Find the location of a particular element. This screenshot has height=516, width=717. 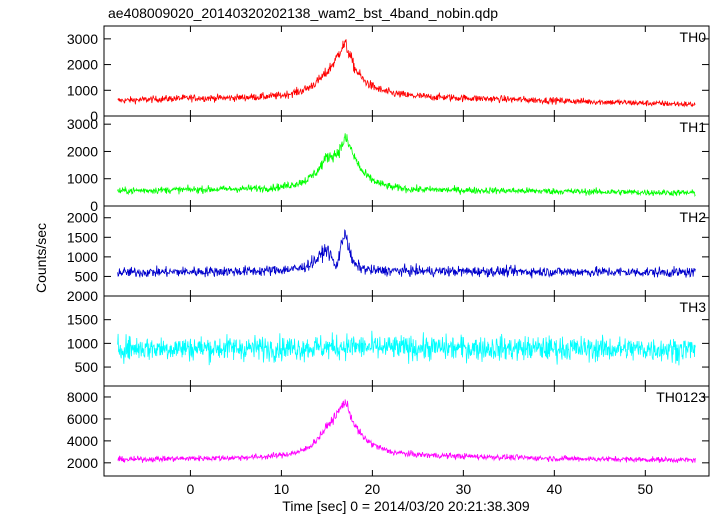

x-tick-label: 20 is located at coordinates (373, 489).